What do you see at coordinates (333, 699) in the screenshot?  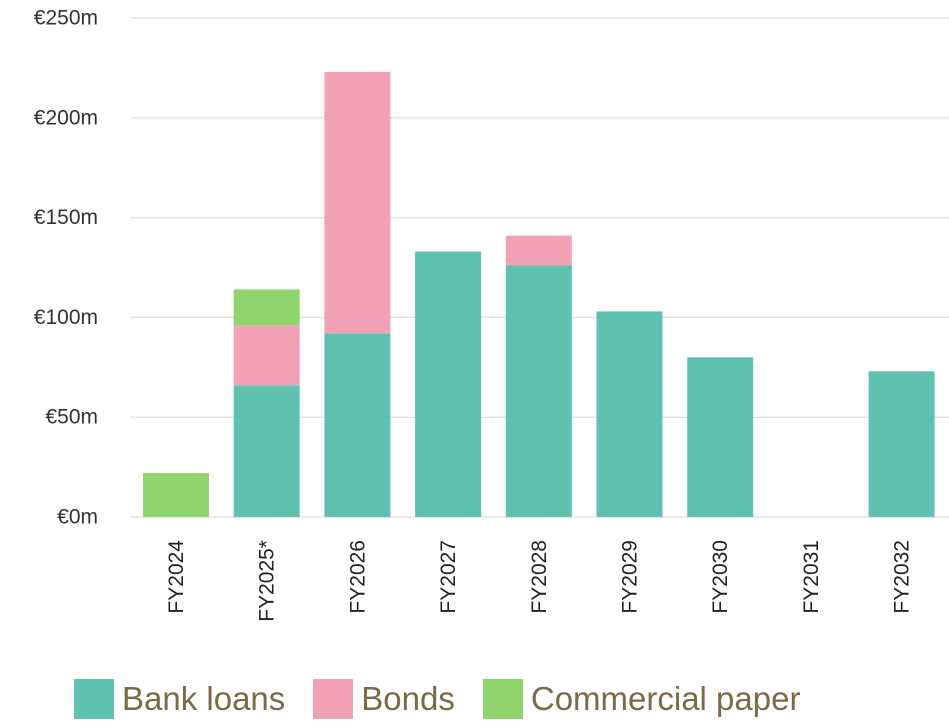 I see `legend-swatch-bonds` at bounding box center [333, 699].